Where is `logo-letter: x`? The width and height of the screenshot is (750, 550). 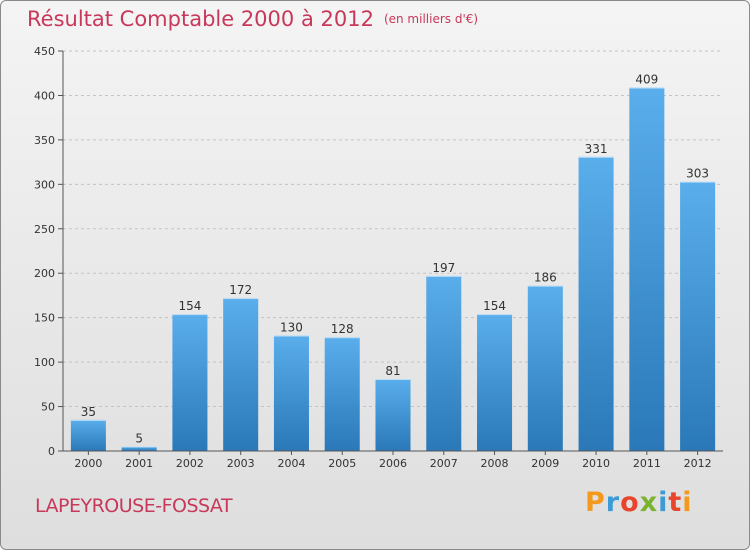 logo-letter: x is located at coordinates (649, 502).